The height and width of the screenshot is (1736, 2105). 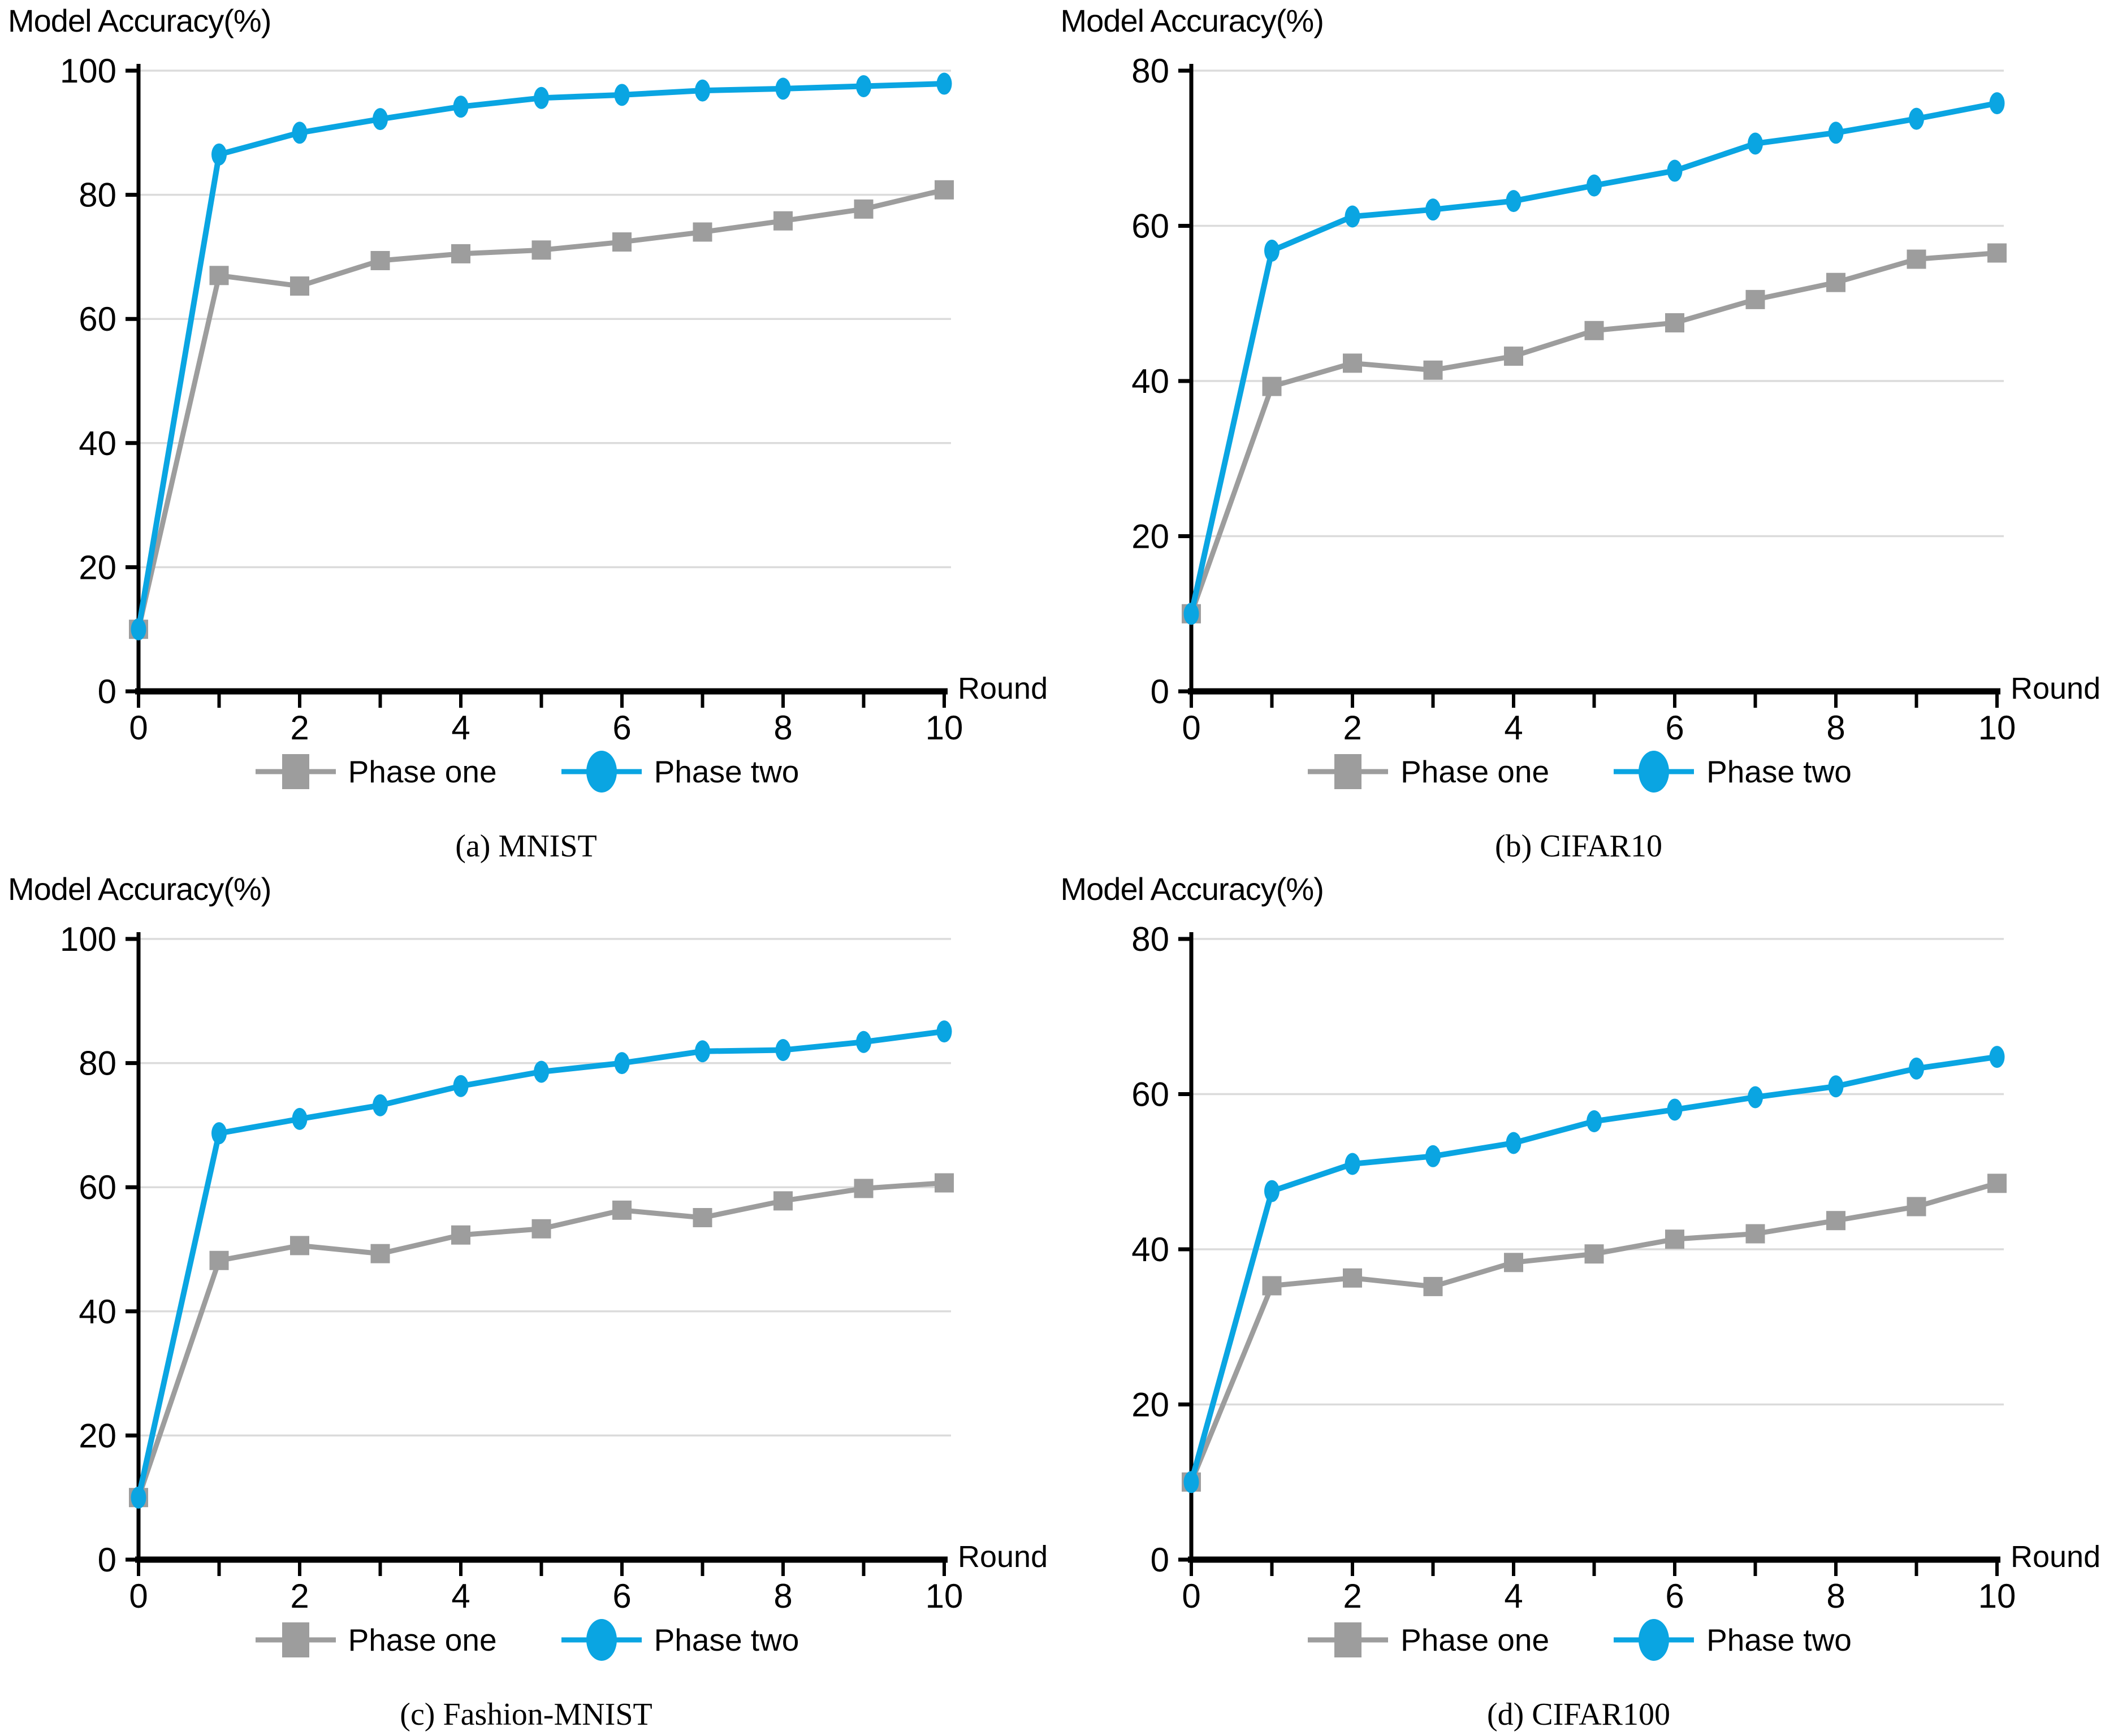 What do you see at coordinates (526, 1714) in the screenshot?
I see `caption-fashion-mnist: (c) Fashion-MNIST` at bounding box center [526, 1714].